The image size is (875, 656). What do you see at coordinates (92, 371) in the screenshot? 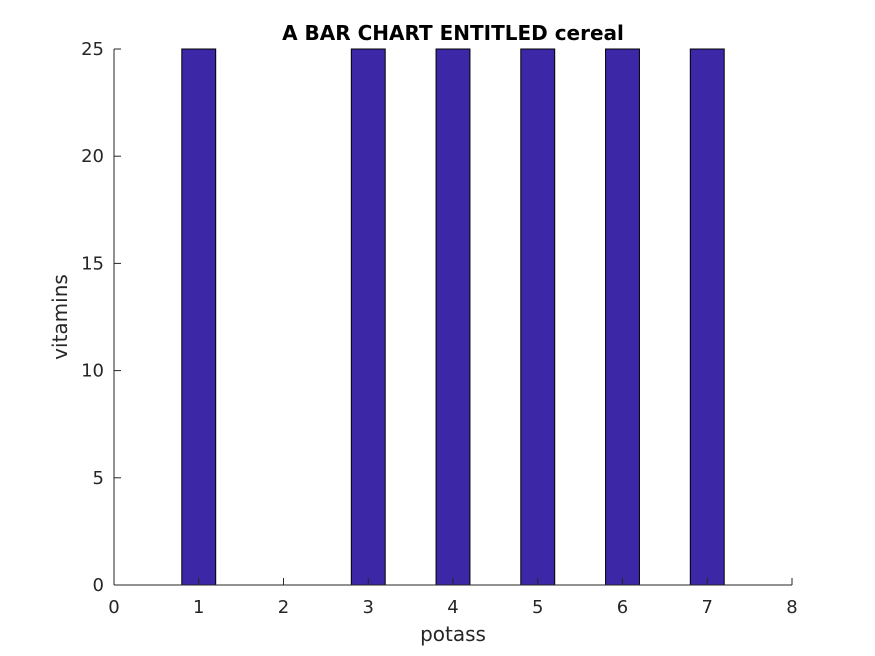
I see `y-tick-label: 10` at bounding box center [92, 371].